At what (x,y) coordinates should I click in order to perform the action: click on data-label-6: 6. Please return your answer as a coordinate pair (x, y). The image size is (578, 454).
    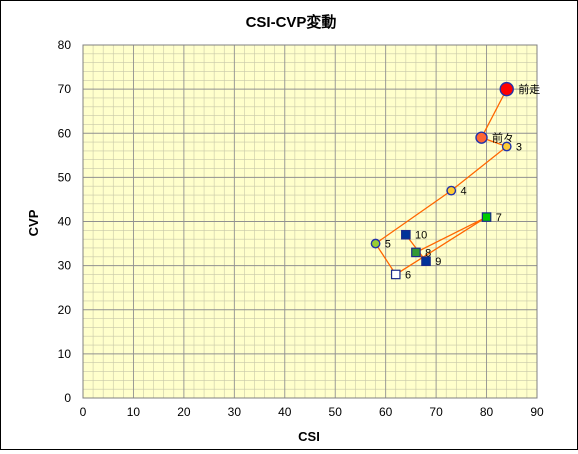
    Looking at the image, I should click on (408, 275).